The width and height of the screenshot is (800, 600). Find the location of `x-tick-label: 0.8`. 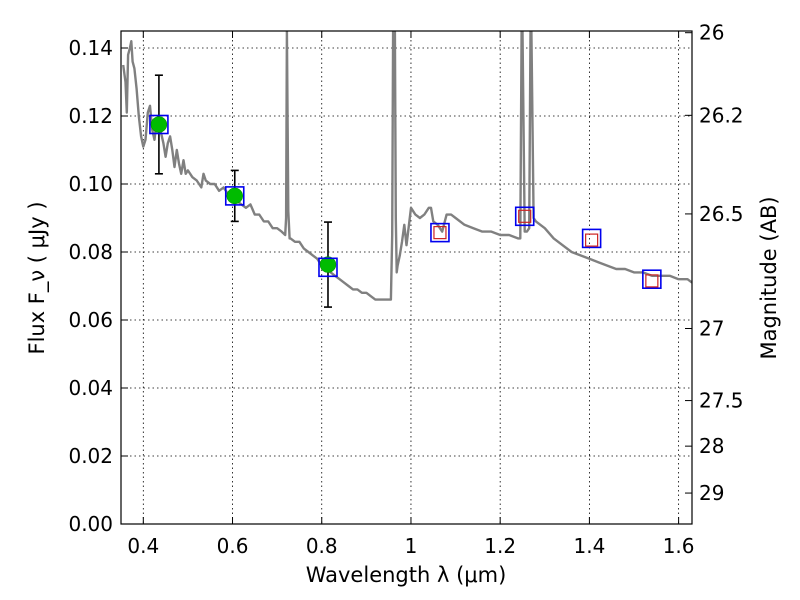

x-tick-label: 0.8 is located at coordinates (322, 546).